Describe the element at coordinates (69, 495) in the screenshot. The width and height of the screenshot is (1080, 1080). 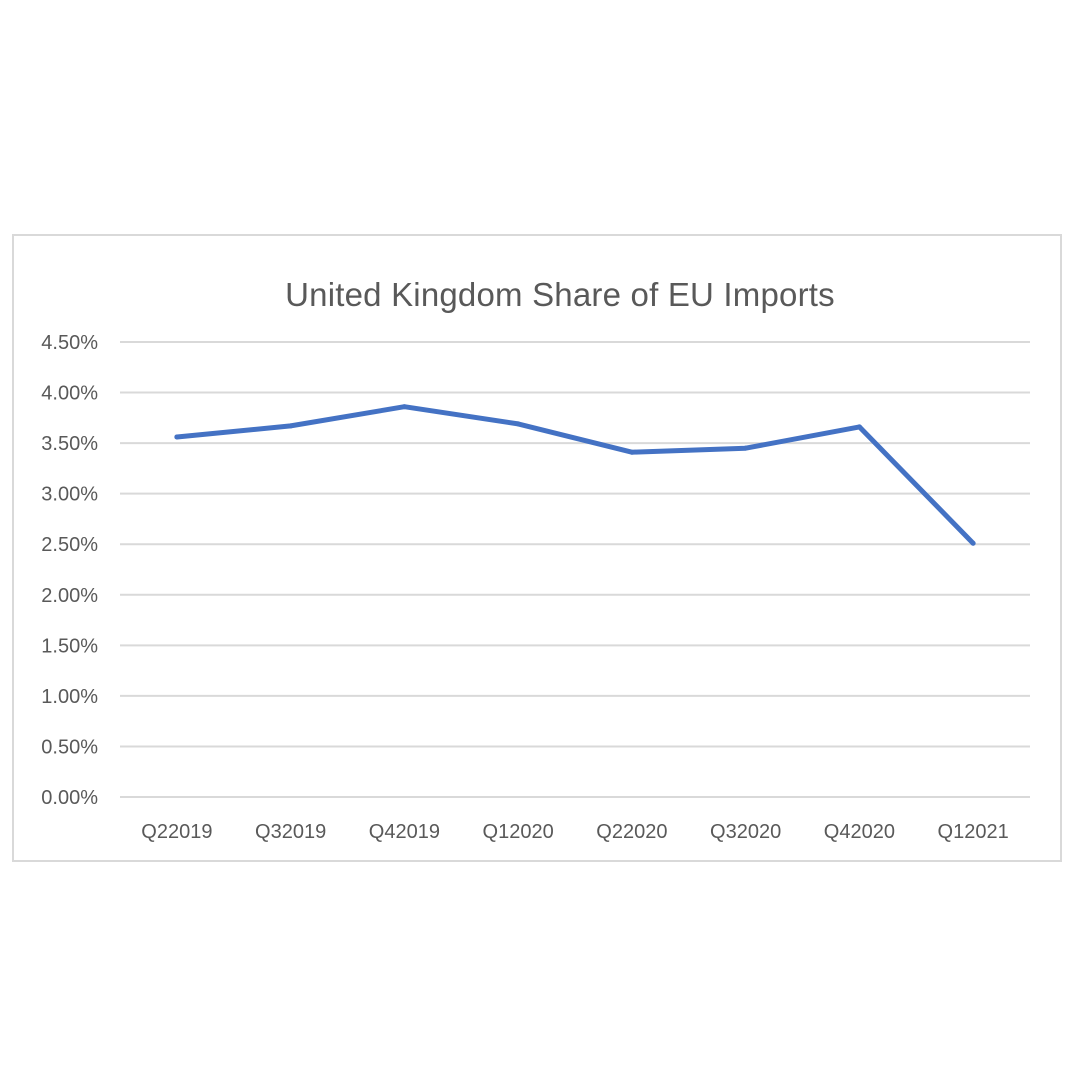
I see `y-tick-label: 3.00%` at that location.